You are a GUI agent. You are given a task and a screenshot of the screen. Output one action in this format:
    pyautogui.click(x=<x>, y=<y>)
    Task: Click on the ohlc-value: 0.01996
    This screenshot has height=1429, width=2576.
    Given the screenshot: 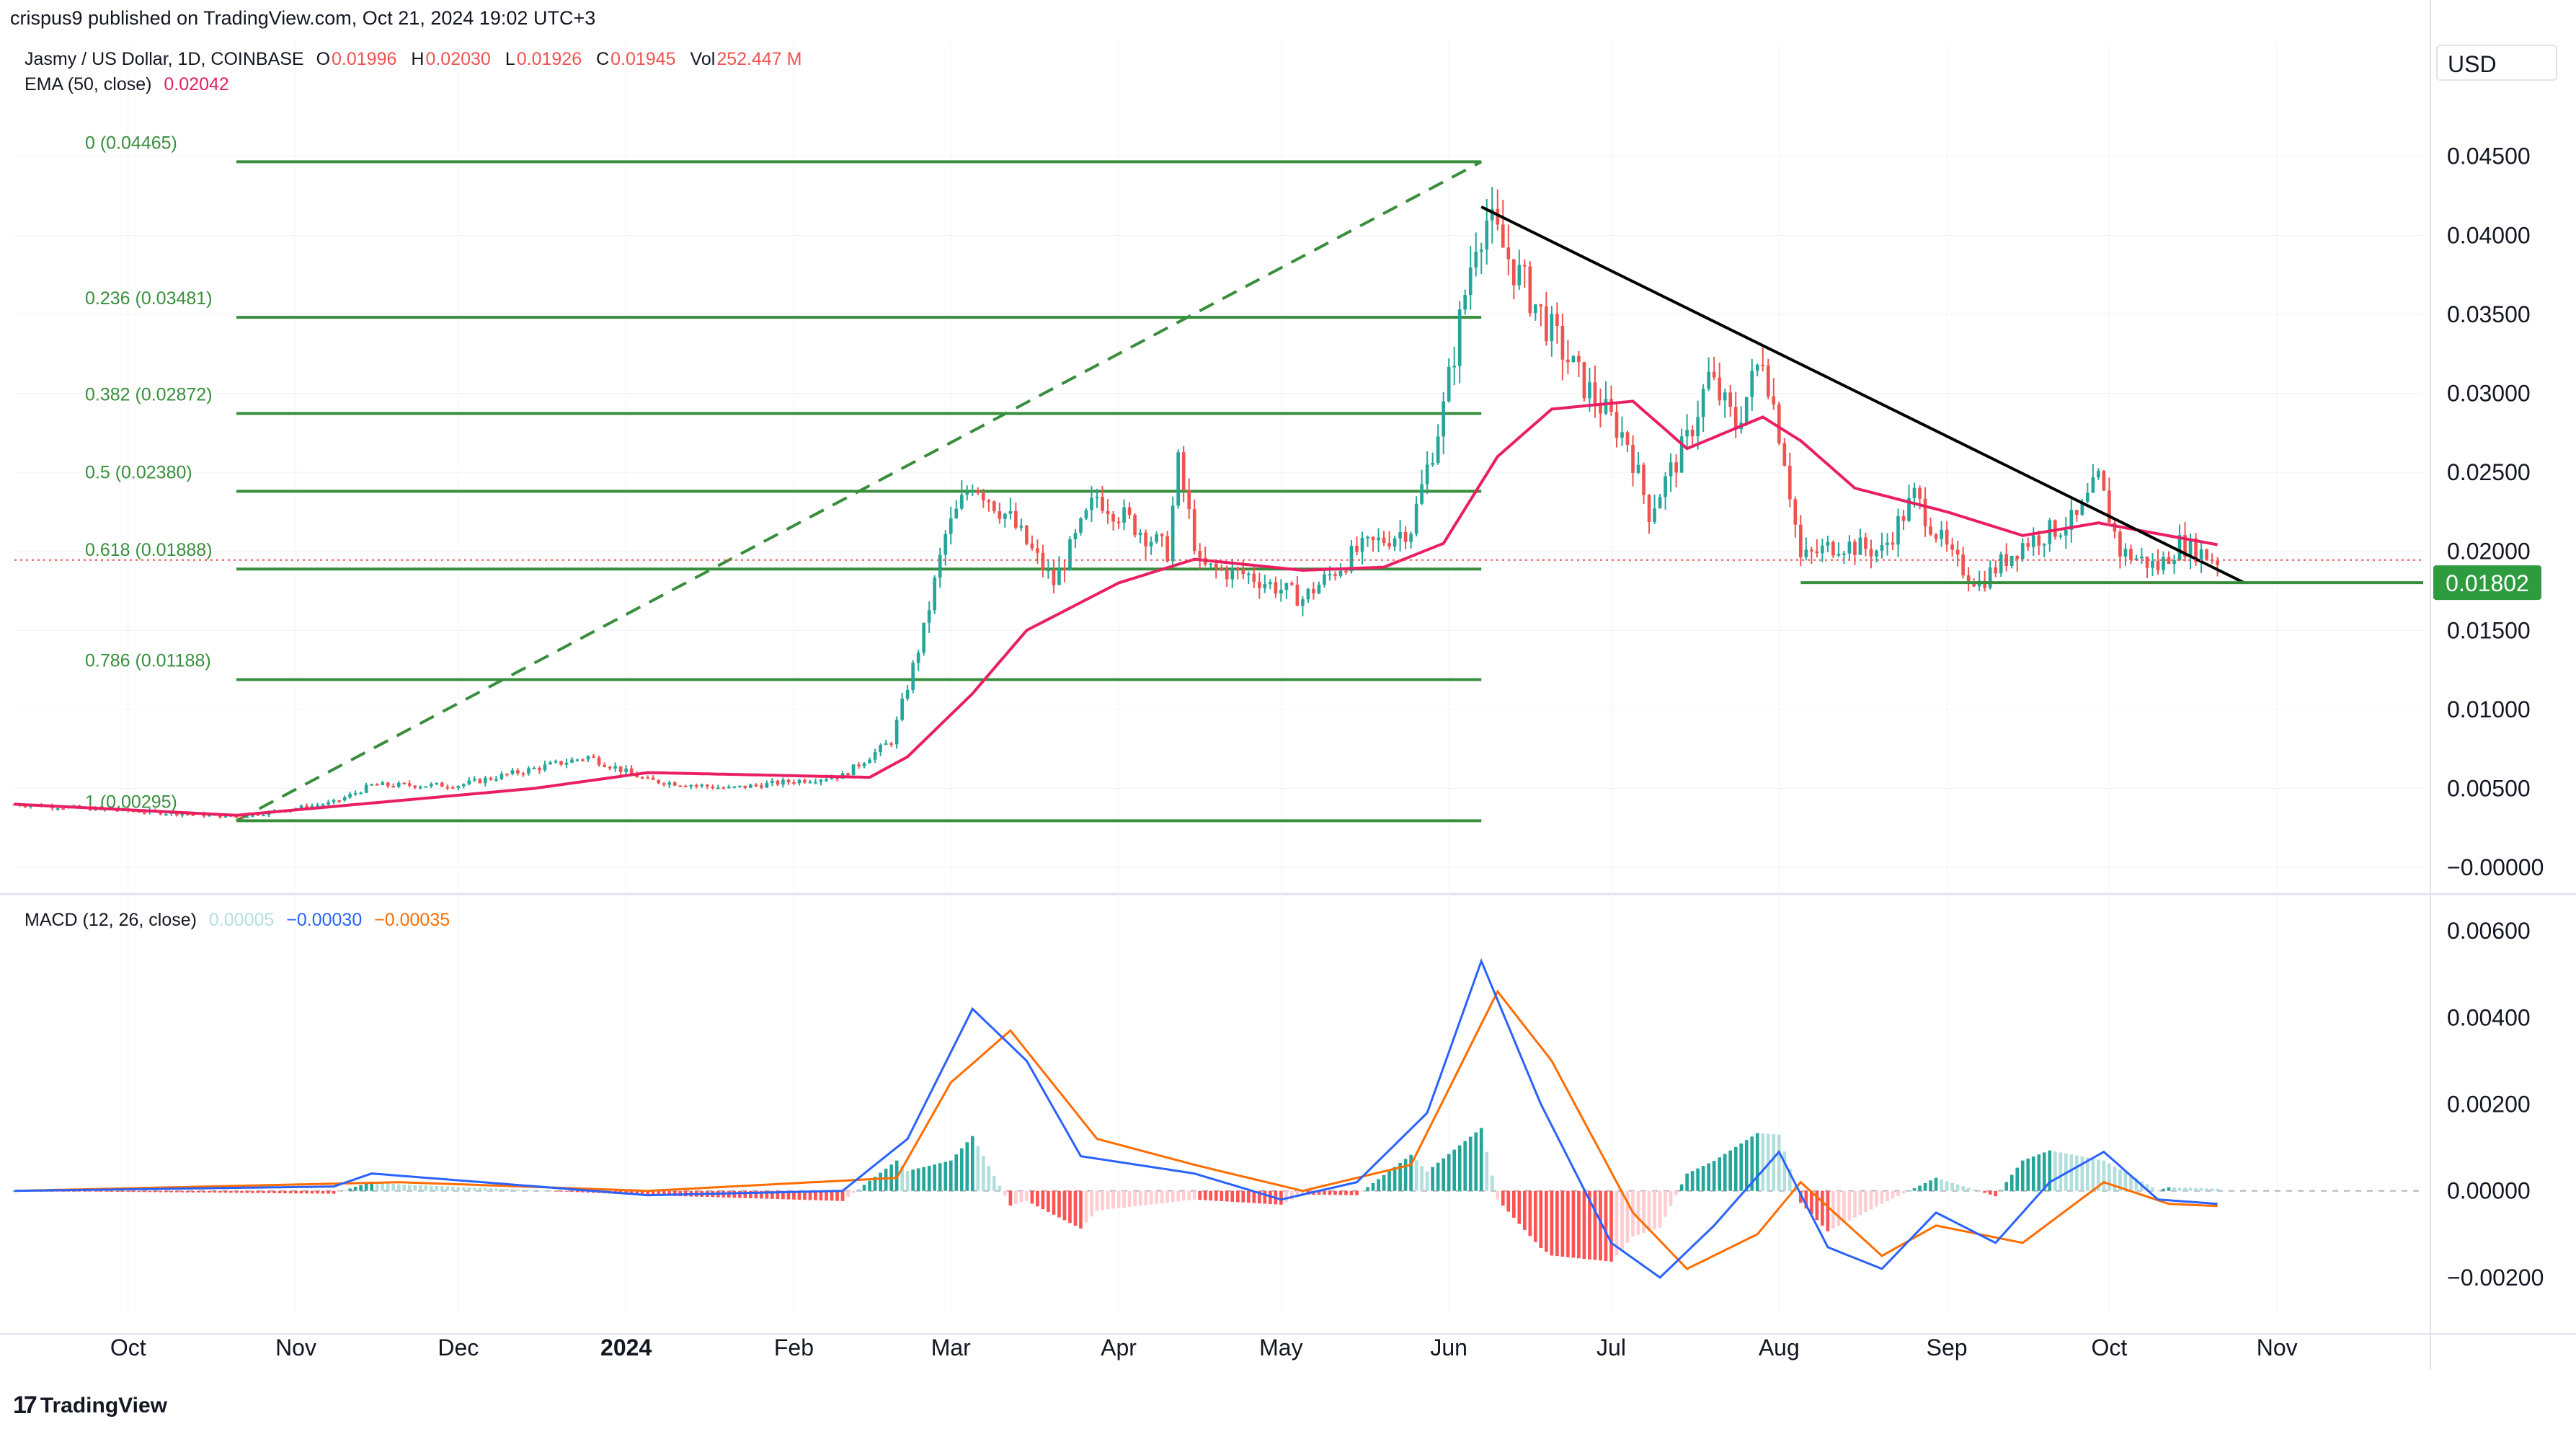 What is the action you would take?
    pyautogui.click(x=364, y=59)
    